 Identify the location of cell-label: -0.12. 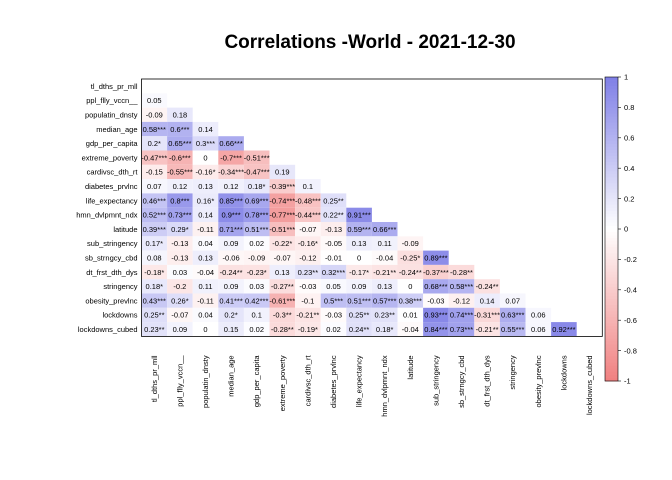
(307, 257).